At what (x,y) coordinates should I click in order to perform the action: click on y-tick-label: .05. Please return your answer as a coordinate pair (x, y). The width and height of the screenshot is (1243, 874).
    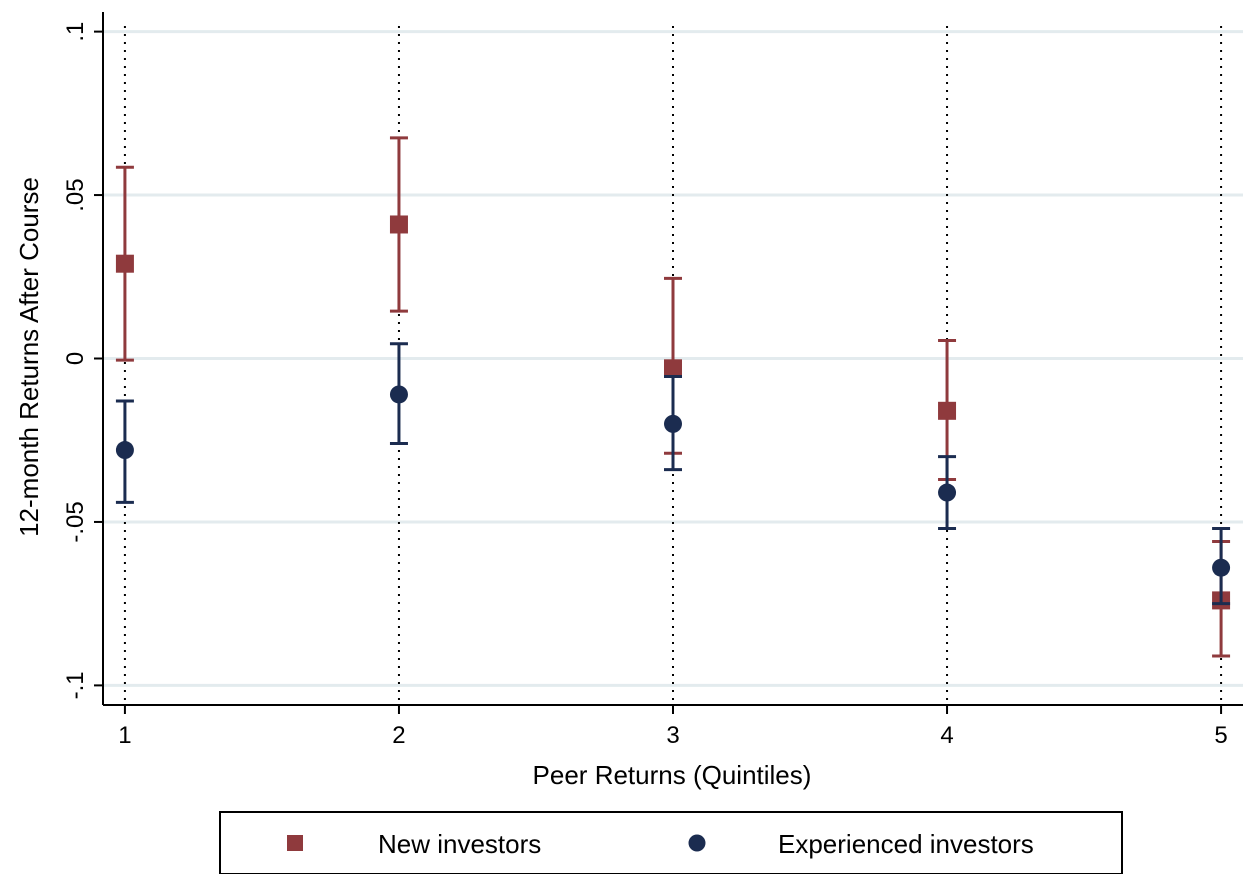
    Looking at the image, I should click on (75, 194).